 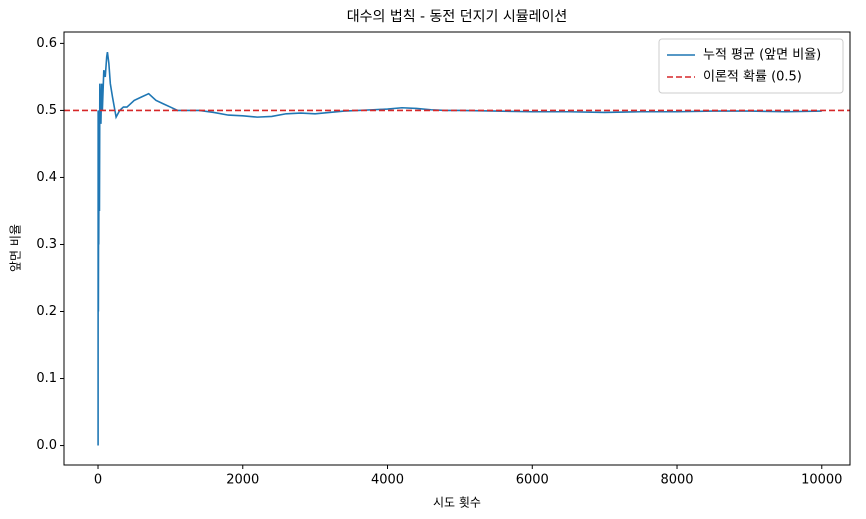 What do you see at coordinates (387, 480) in the screenshot?
I see `x-tick-label: 4000` at bounding box center [387, 480].